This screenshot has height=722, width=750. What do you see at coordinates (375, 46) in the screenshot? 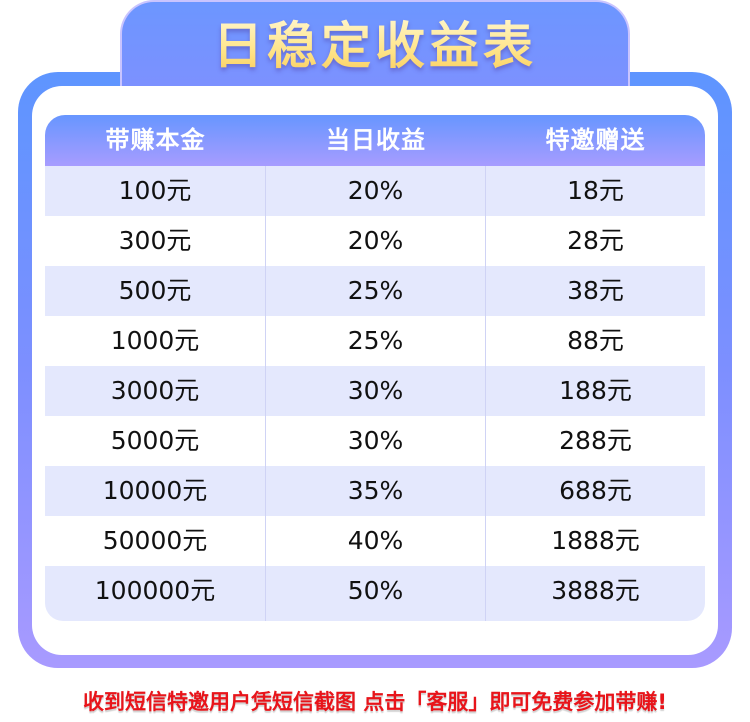
I see `page-title: 日稳定收益表` at bounding box center [375, 46].